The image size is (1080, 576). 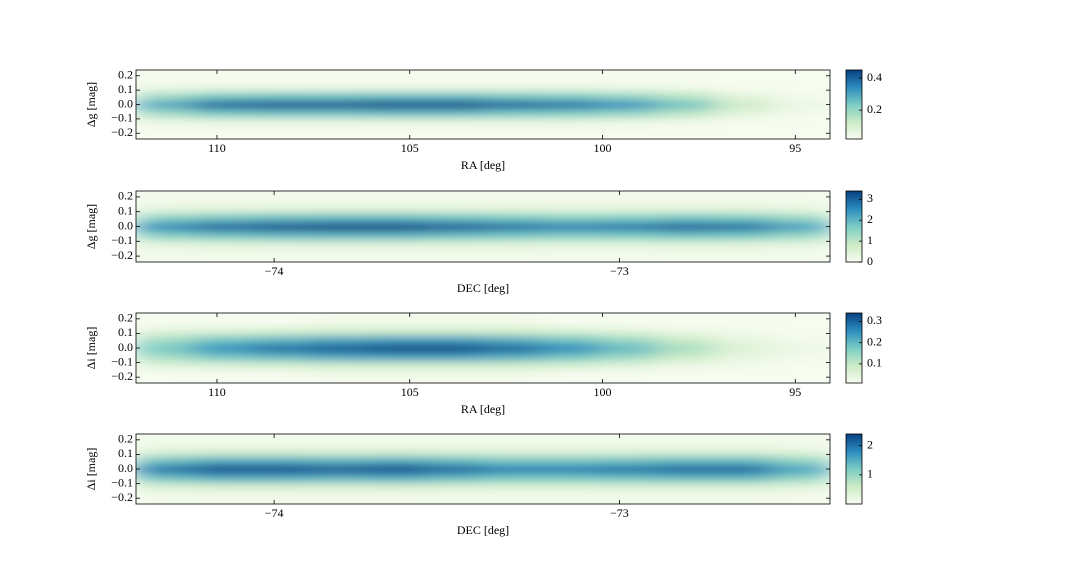 I want to click on y-tick-label: −0.2, so click(x=122, y=376).